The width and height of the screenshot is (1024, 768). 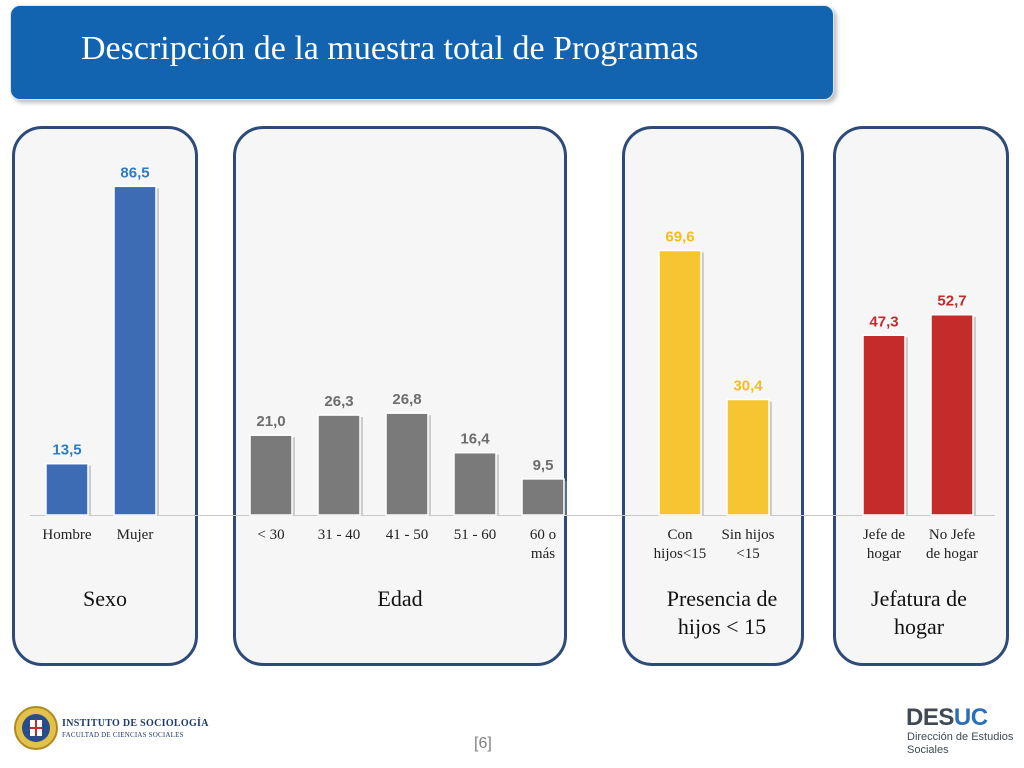 What do you see at coordinates (135, 535) in the screenshot?
I see `category-label: Mujer` at bounding box center [135, 535].